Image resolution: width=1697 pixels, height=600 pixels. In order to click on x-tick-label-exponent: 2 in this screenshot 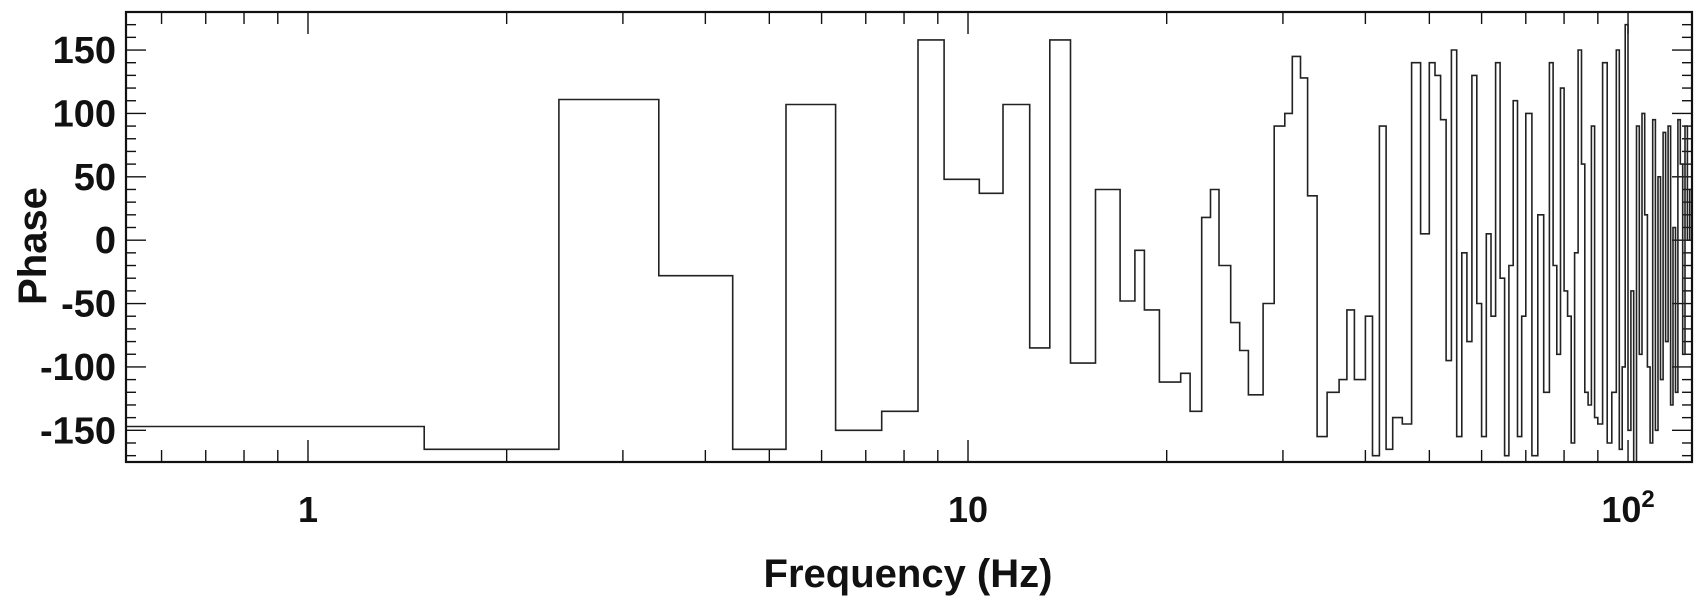, I will do `click(1647, 499)`.